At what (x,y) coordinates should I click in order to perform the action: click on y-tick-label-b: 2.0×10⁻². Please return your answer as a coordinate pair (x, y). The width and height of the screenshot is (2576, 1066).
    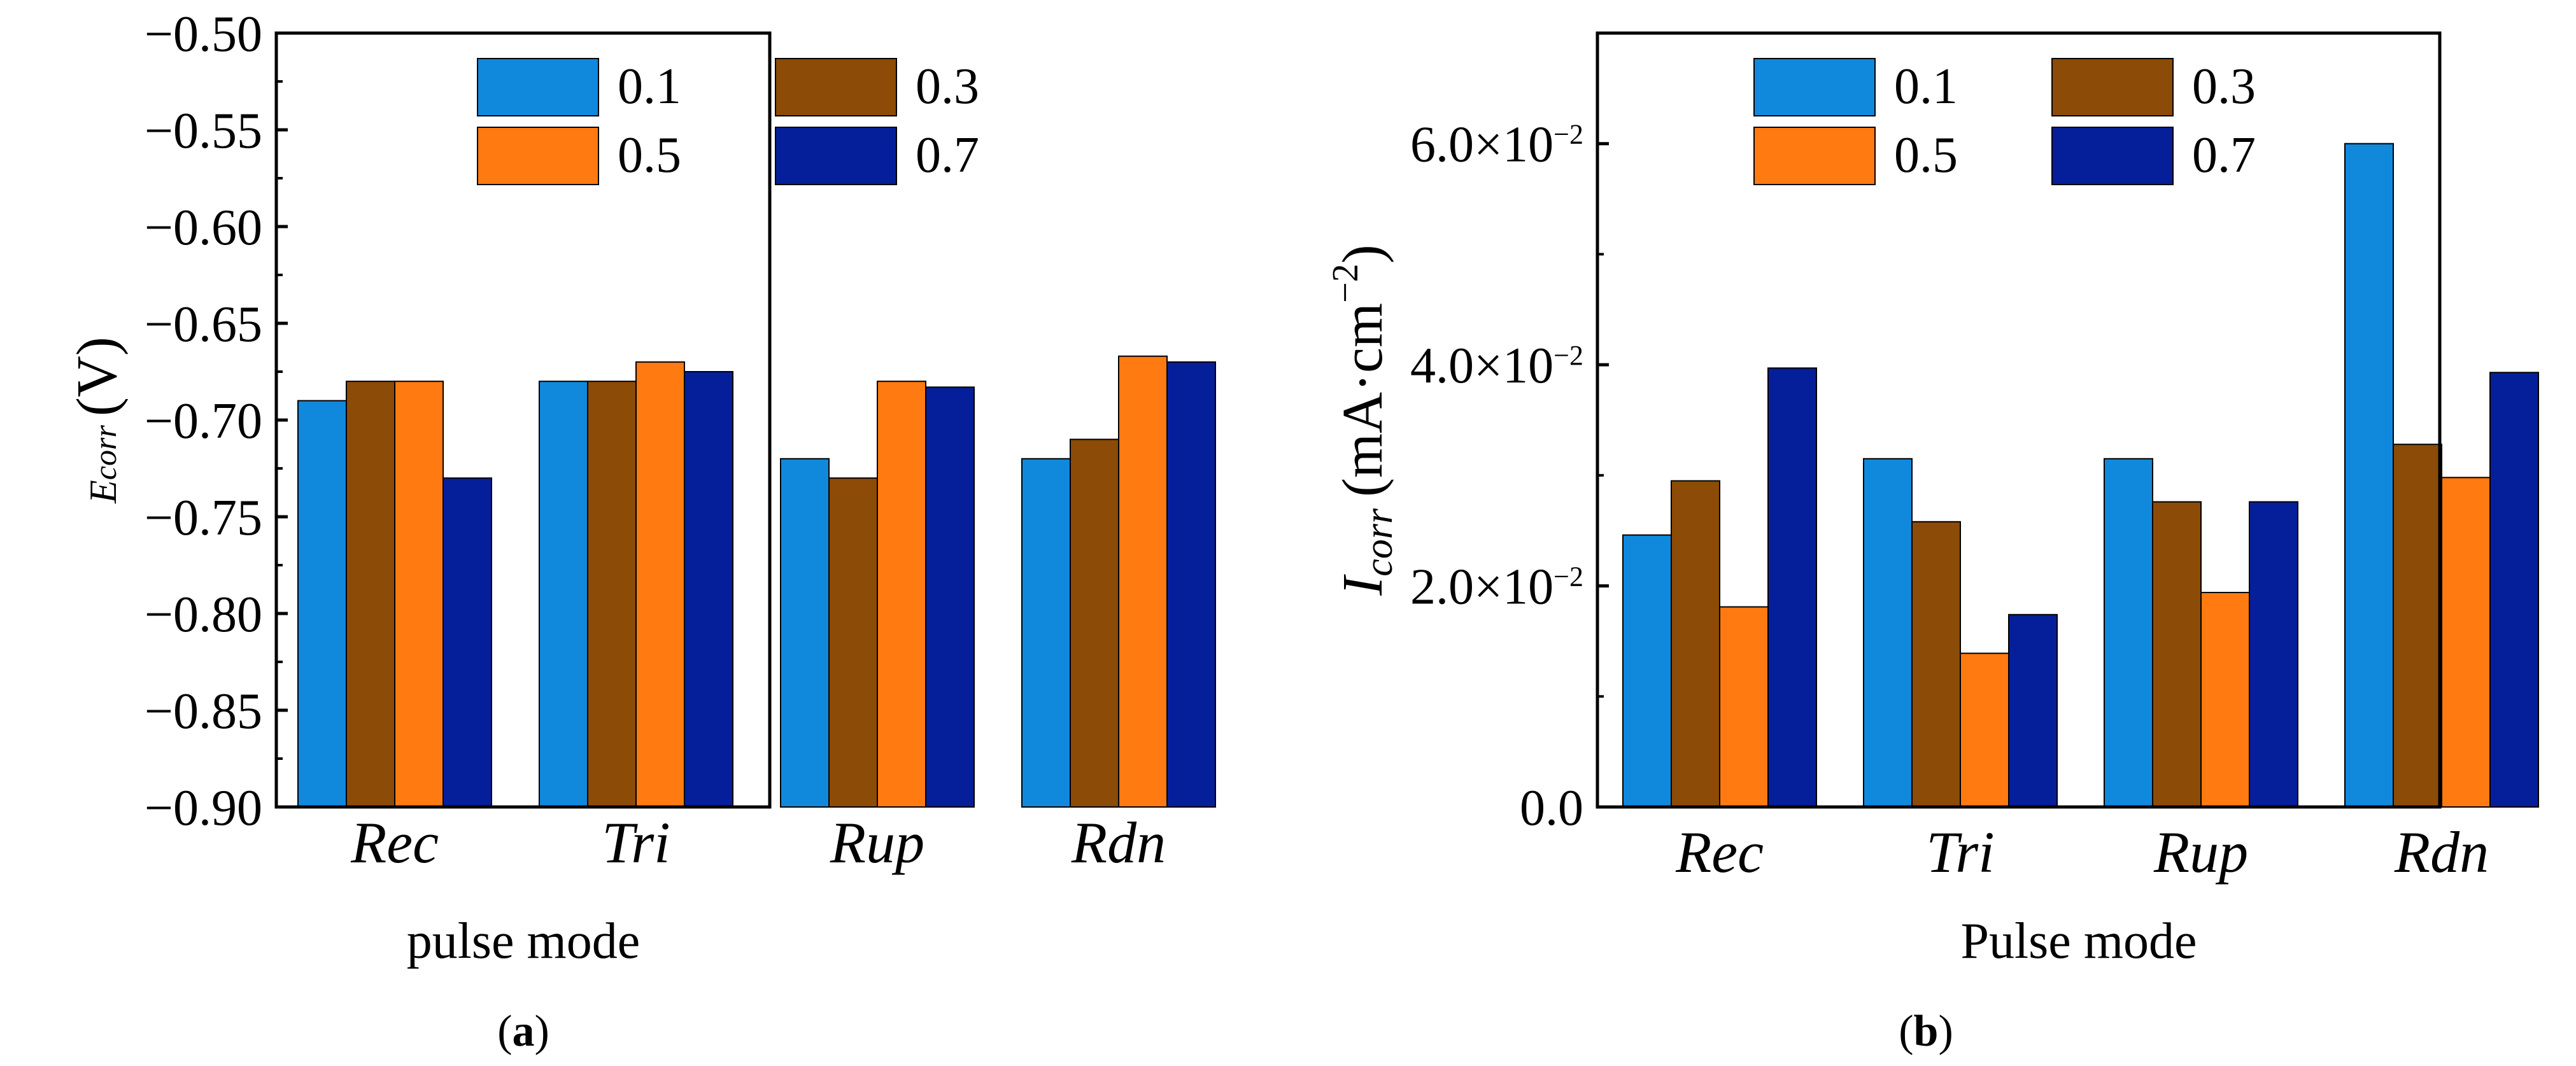
    Looking at the image, I should click on (1496, 587).